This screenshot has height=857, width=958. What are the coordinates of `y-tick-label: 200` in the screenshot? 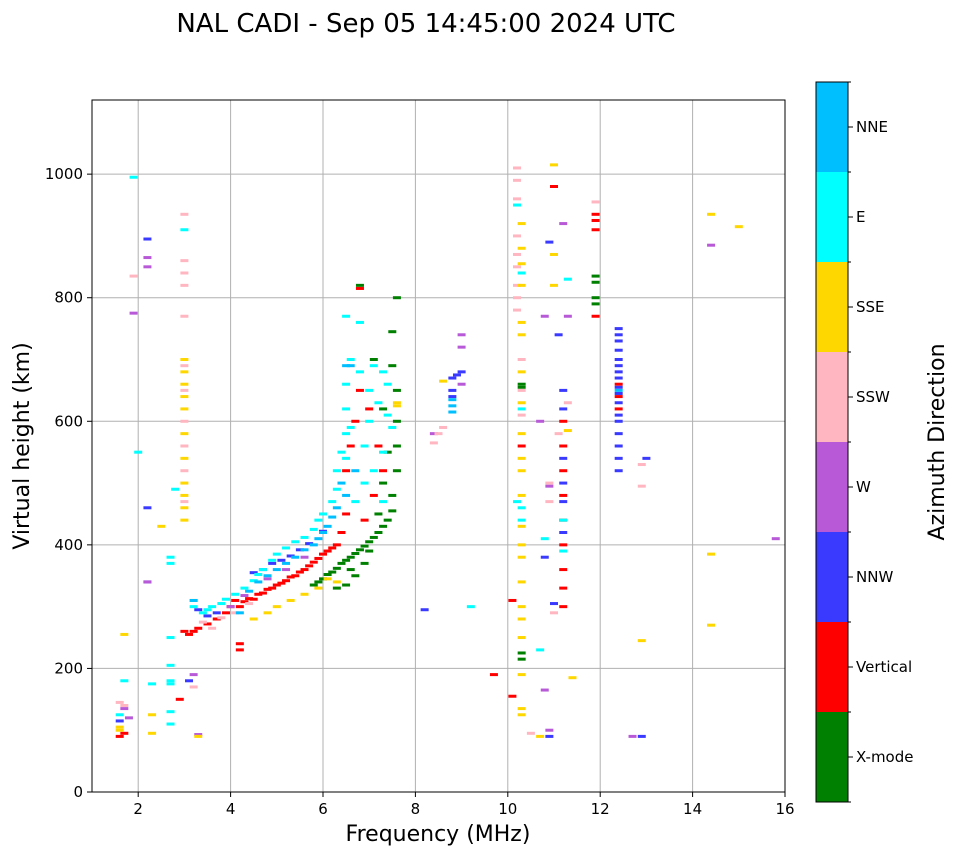 It's located at (68, 668).